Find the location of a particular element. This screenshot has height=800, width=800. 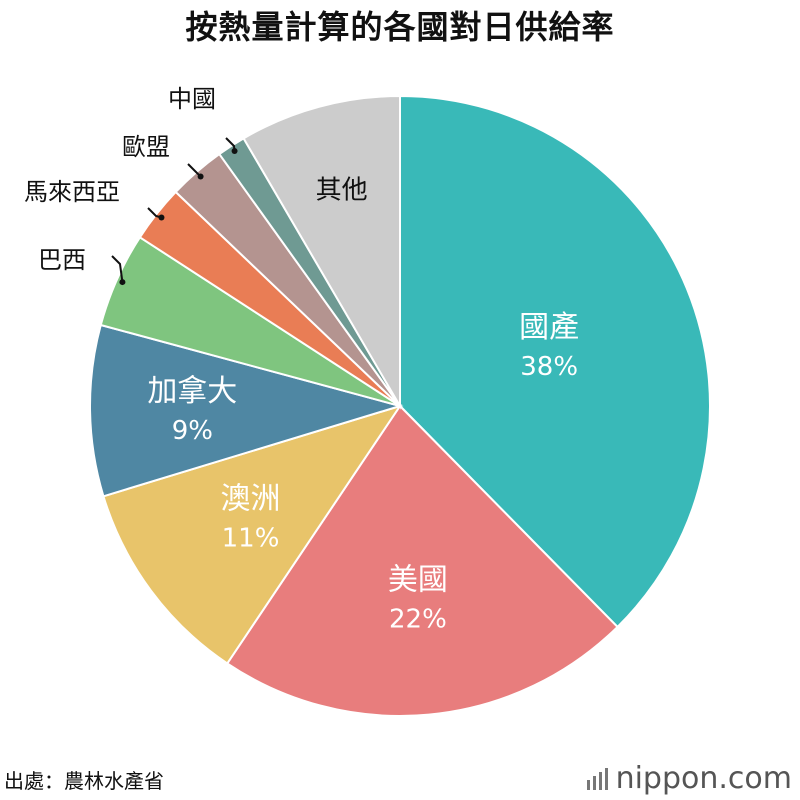

slice-label: 澳洲 is located at coordinates (251, 499).